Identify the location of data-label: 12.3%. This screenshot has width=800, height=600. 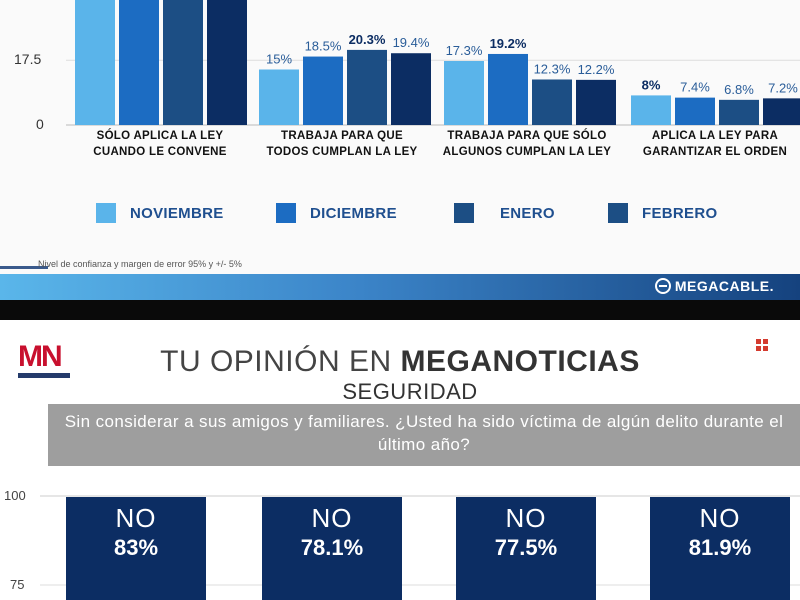
(552, 68).